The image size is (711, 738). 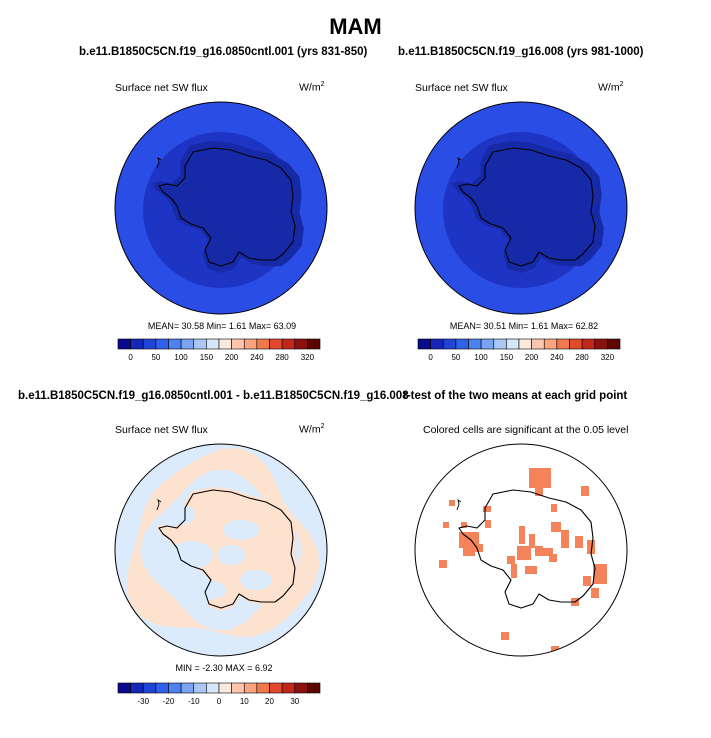 I want to click on colorbar-tick-label: 50, so click(x=455, y=357).